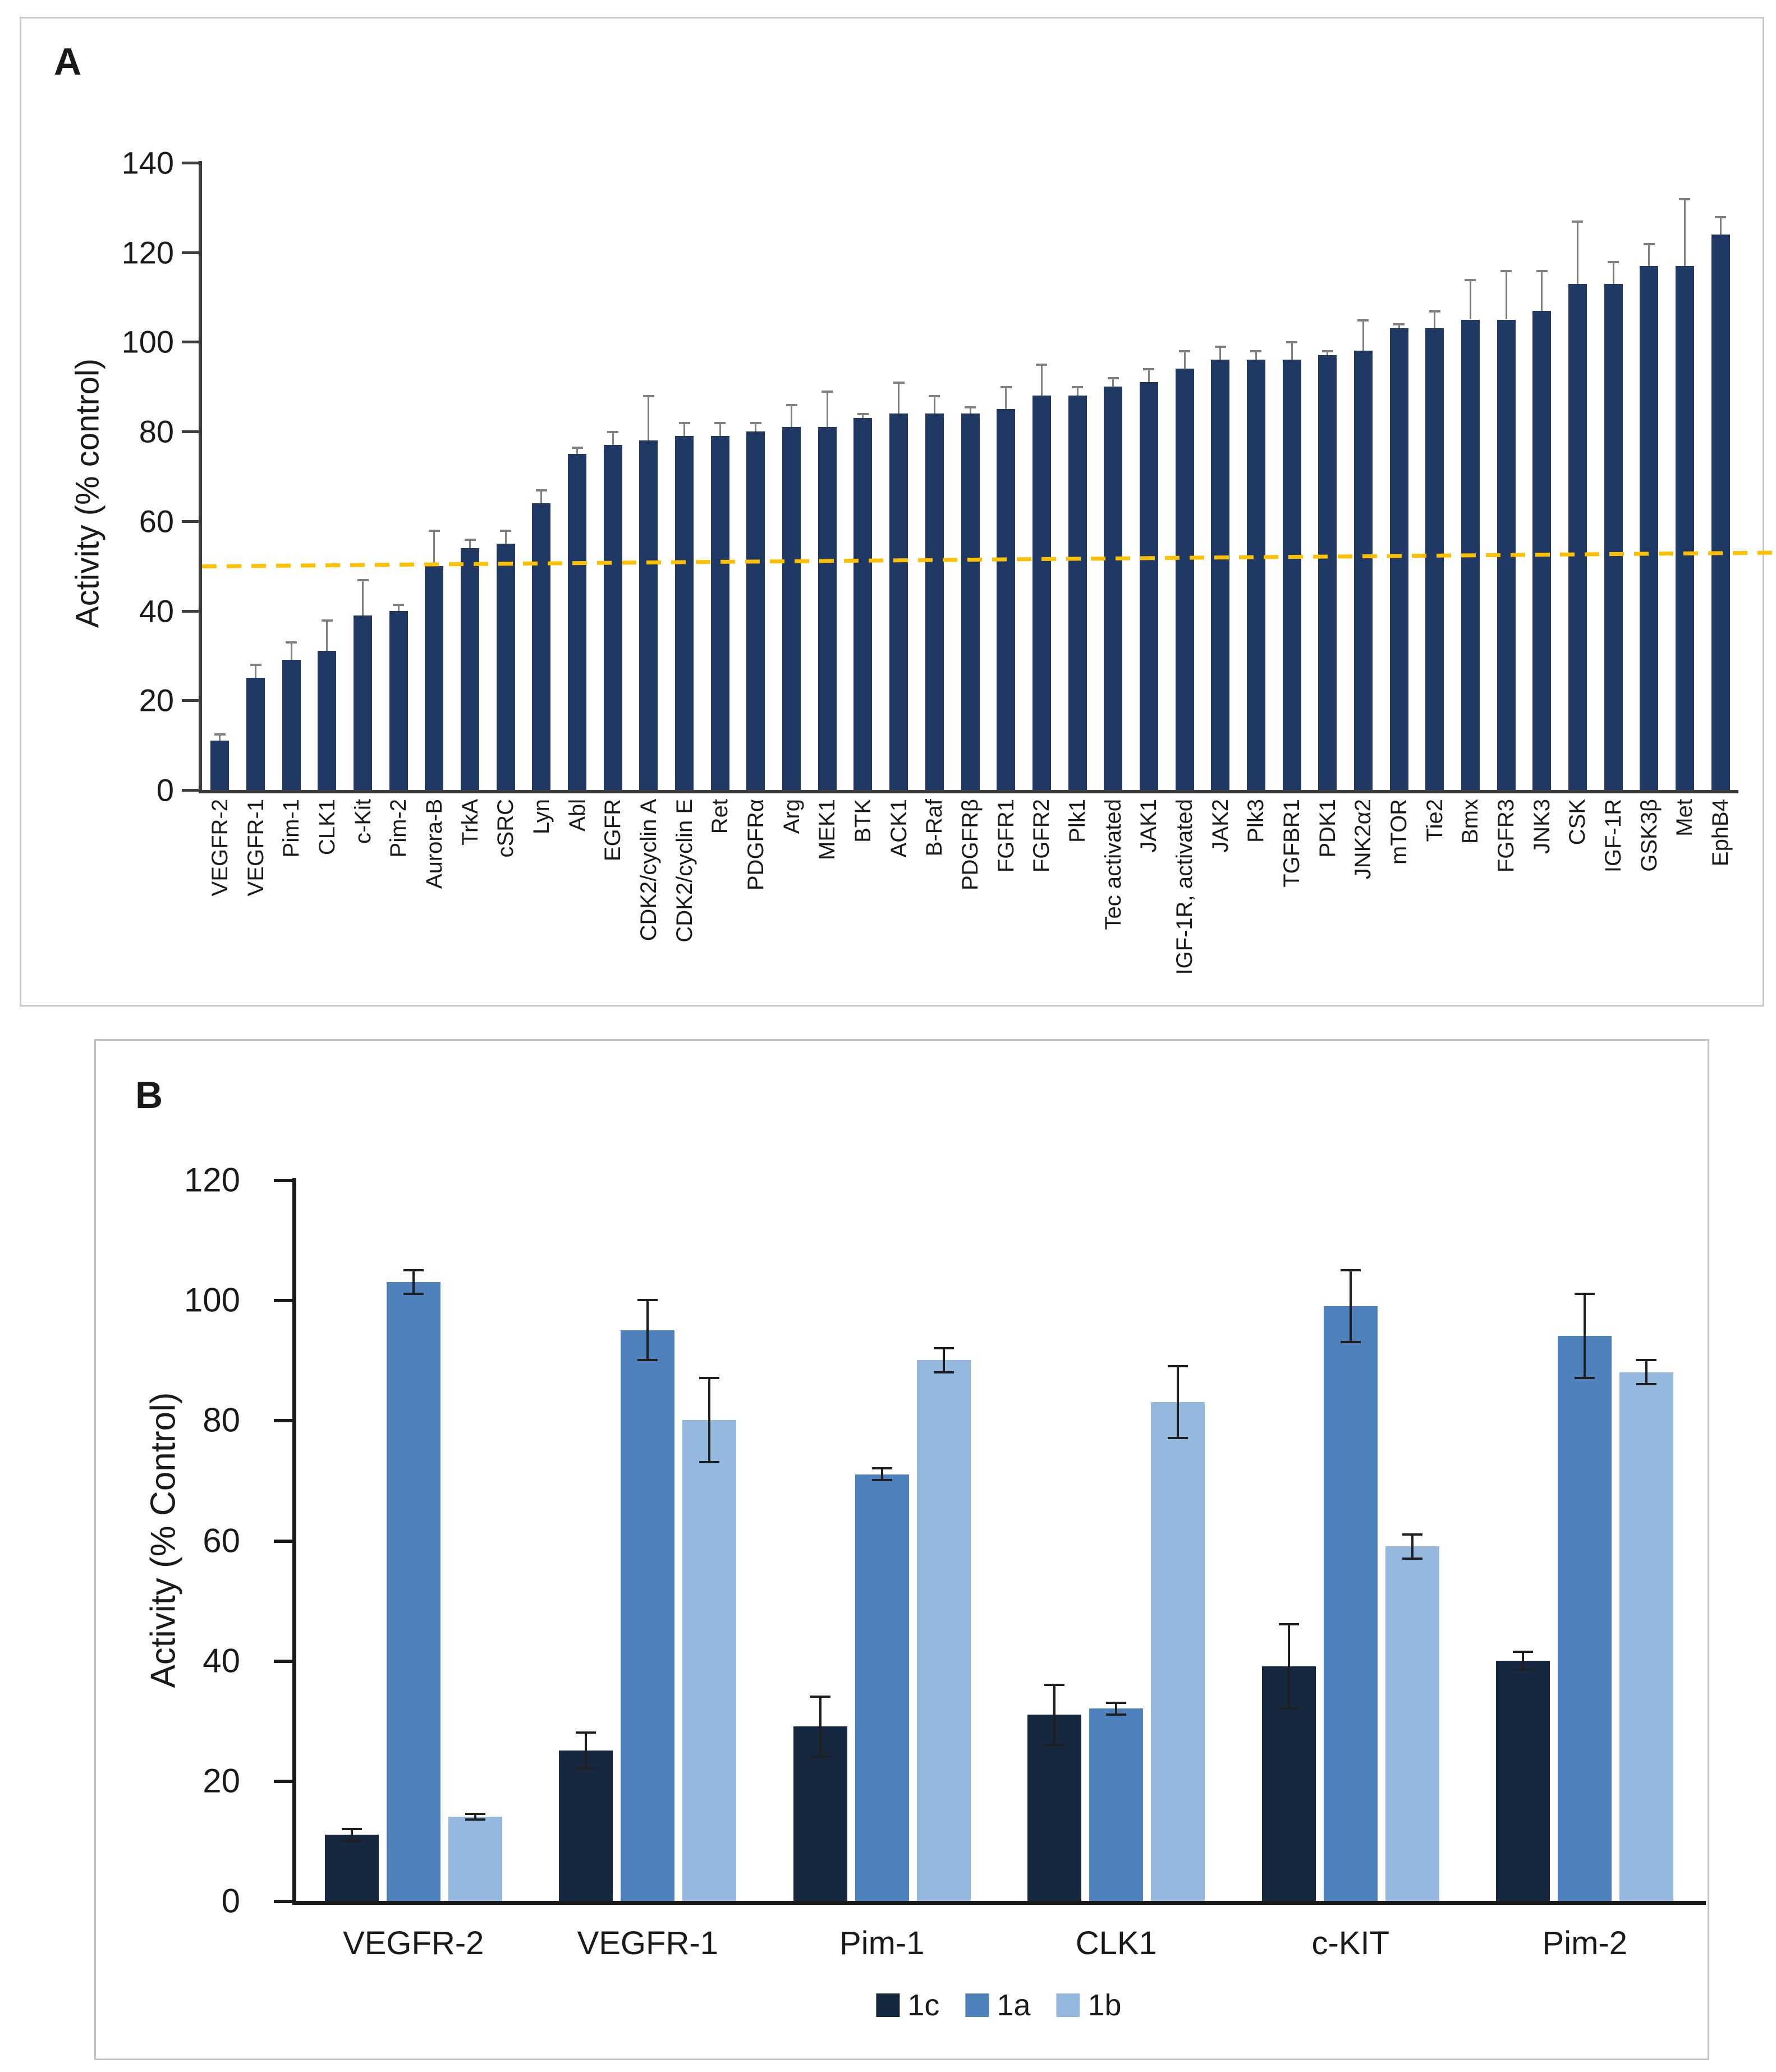  Describe the element at coordinates (147, 163) in the screenshot. I see `y-tick-label: 140` at that location.